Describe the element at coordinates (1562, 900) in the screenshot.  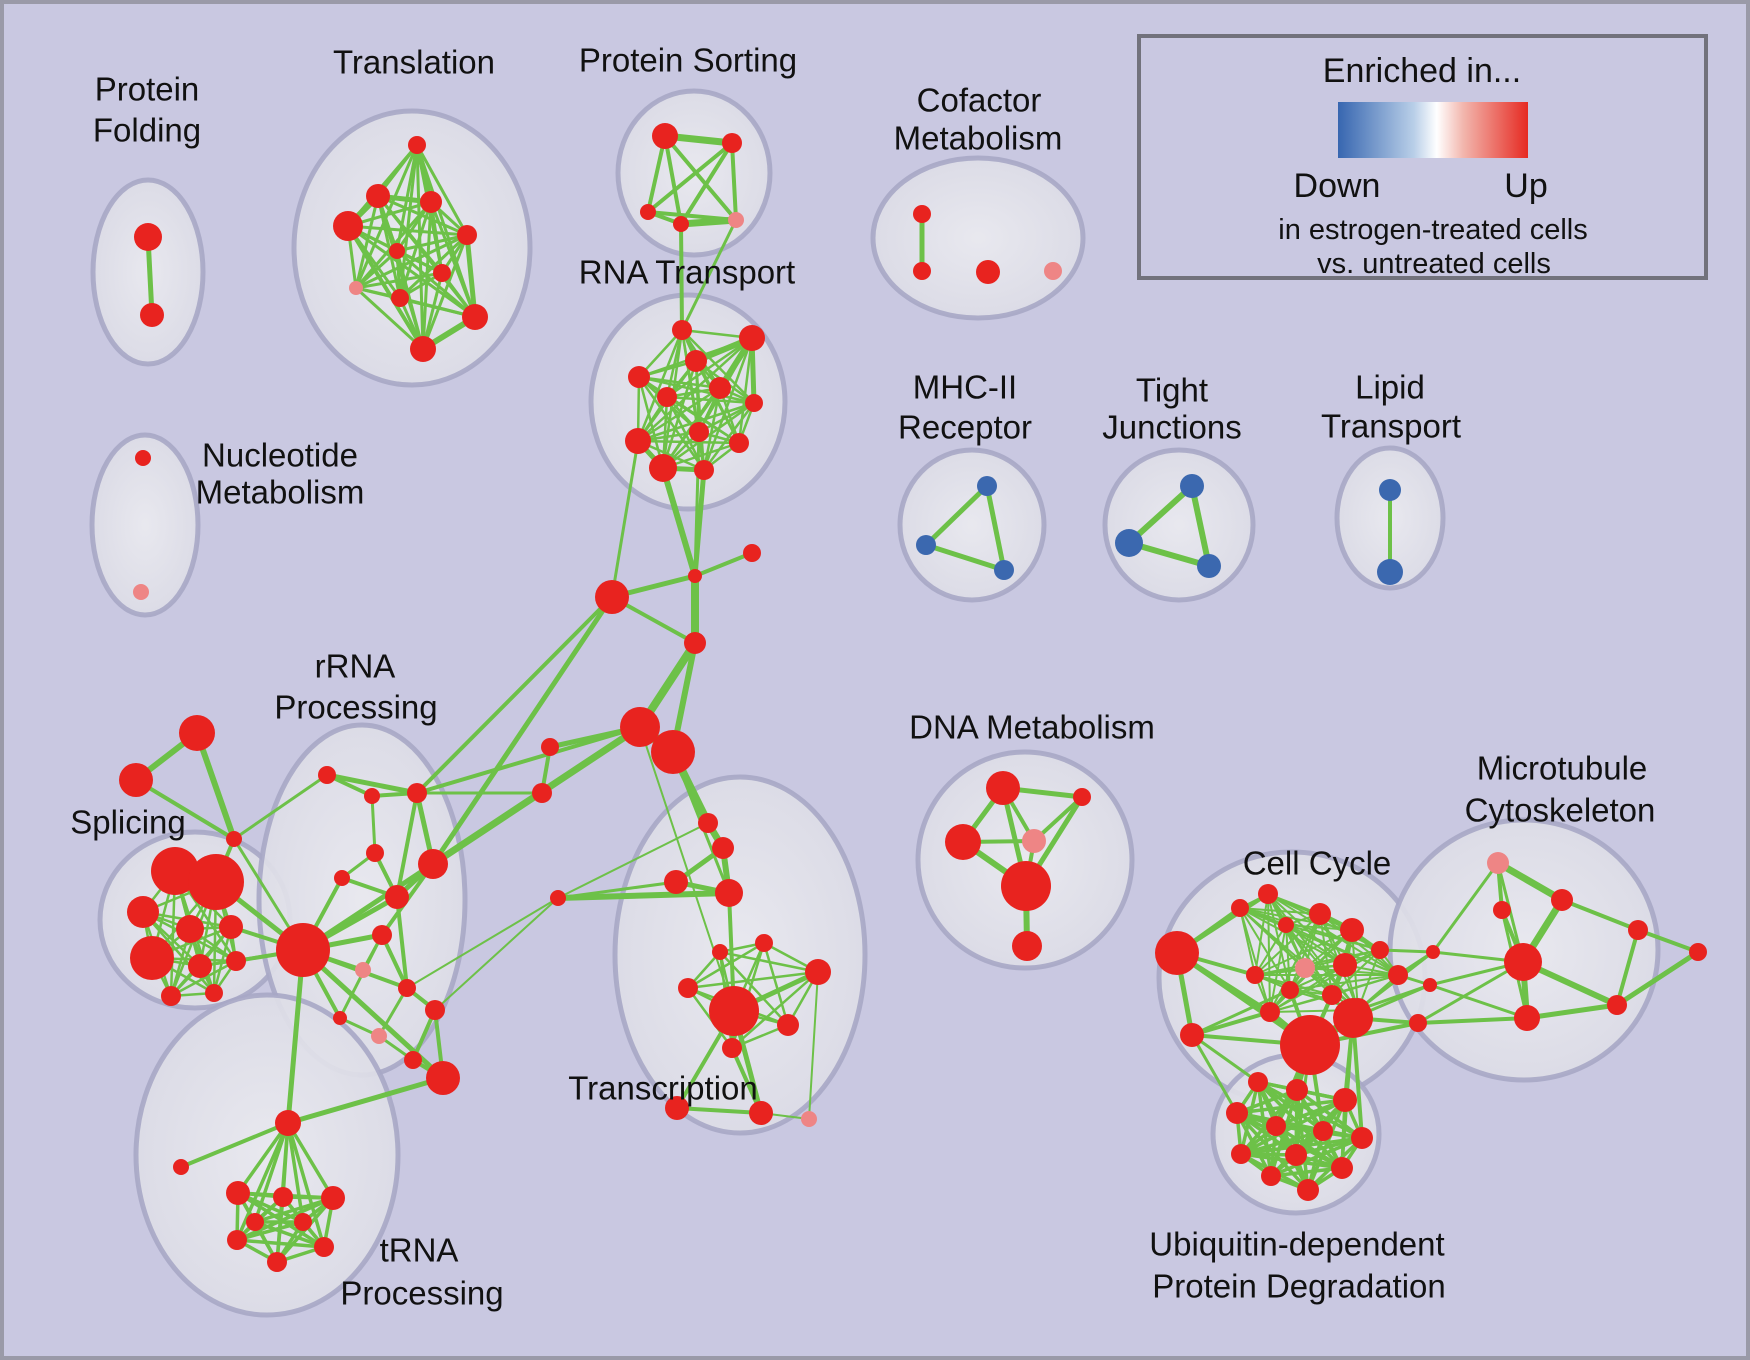
I see `node-mt1` at that location.